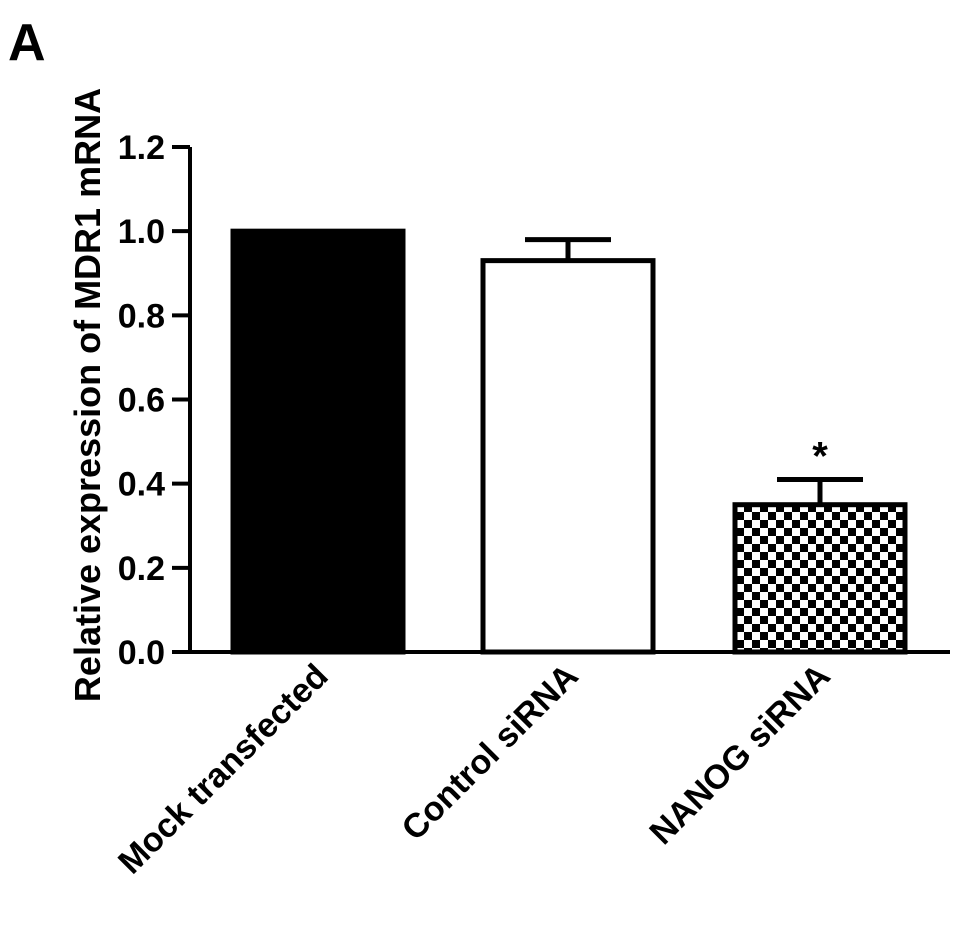  I want to click on y-tick-label: 0.8, so click(141, 316).